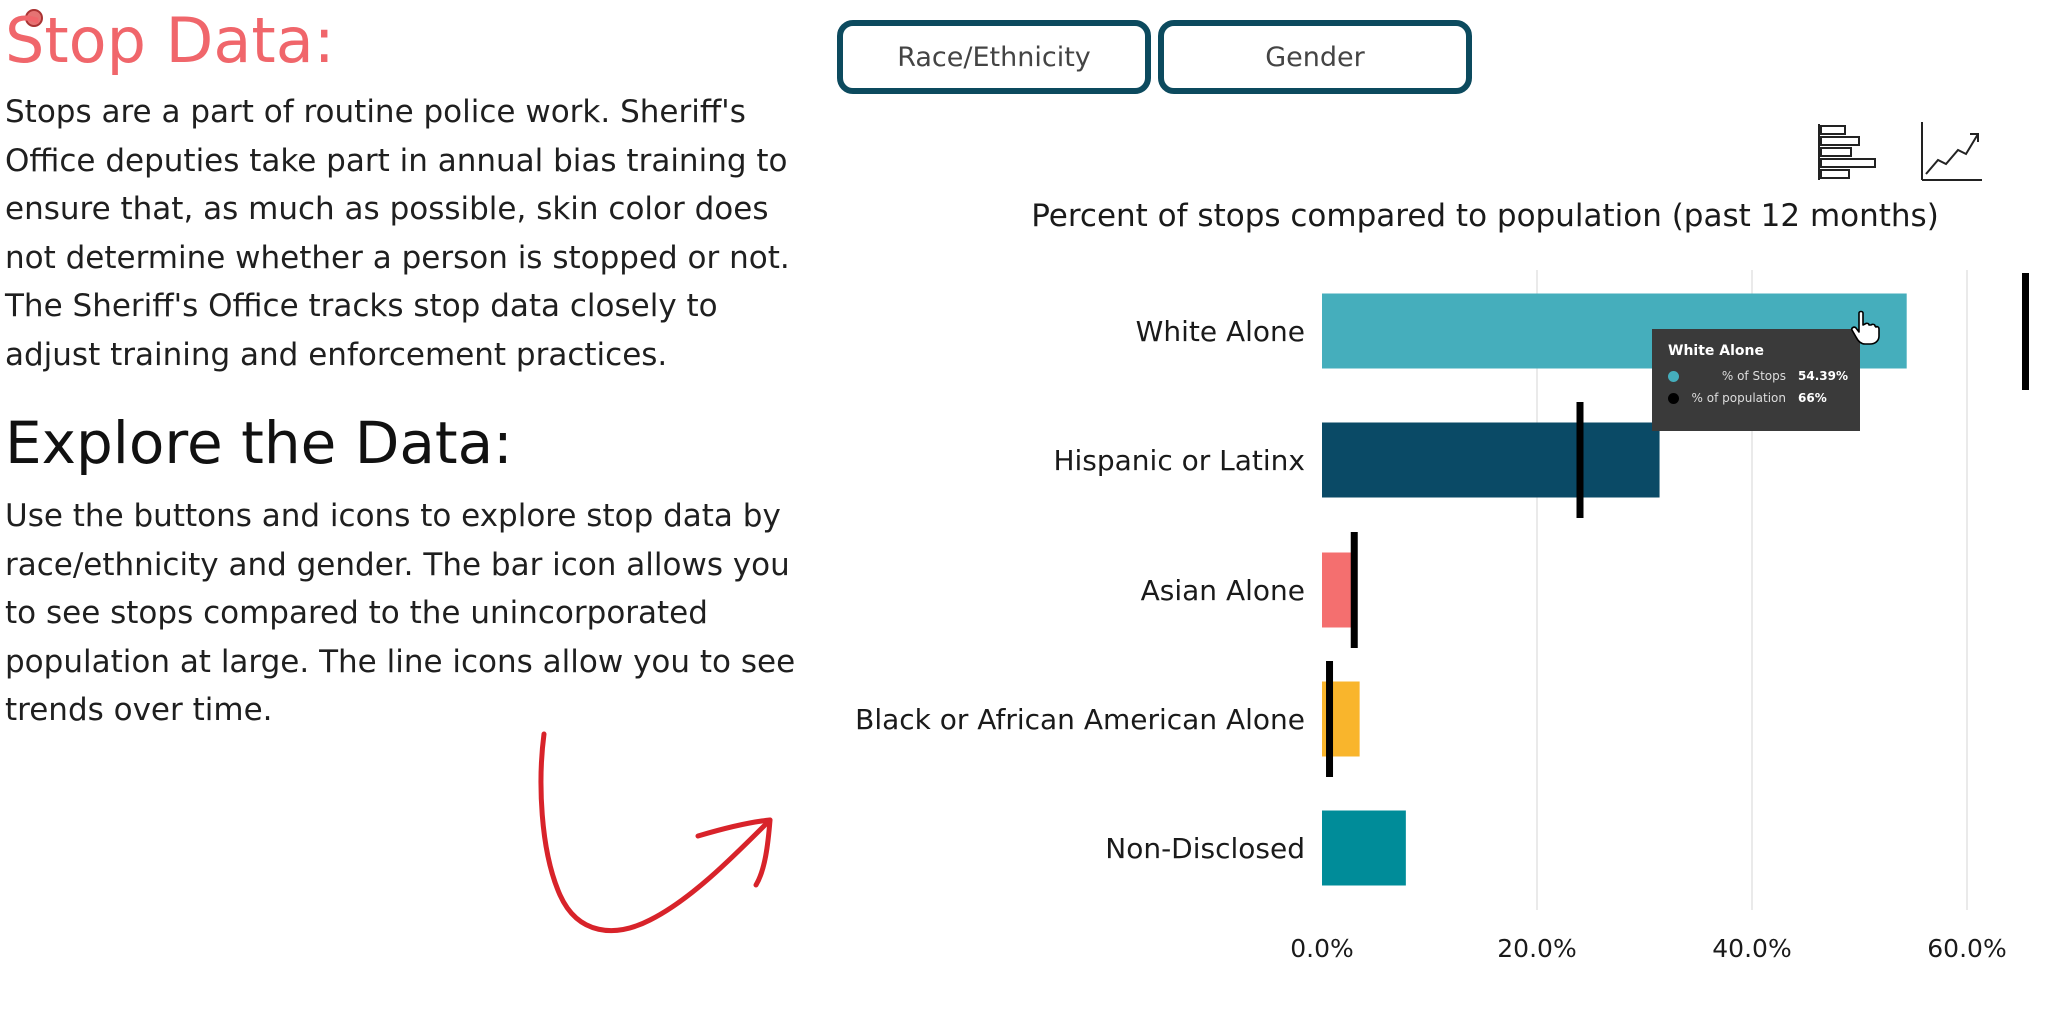  What do you see at coordinates (259, 443) in the screenshot?
I see `explore-data-title: Explore the Data:` at bounding box center [259, 443].